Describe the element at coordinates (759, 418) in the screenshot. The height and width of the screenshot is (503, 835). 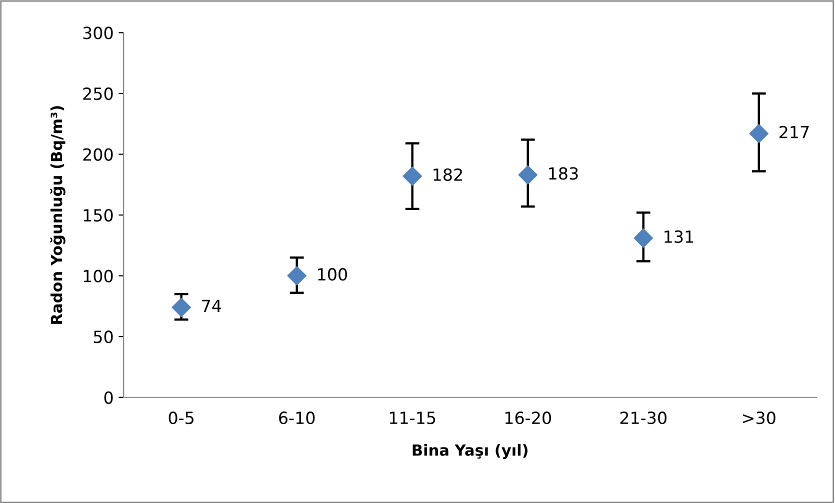
I see `x-tick-label: >30` at that location.